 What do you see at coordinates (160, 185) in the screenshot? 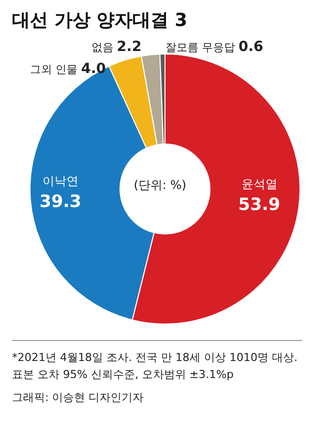
I see `text: (단위: %)` at bounding box center [160, 185].